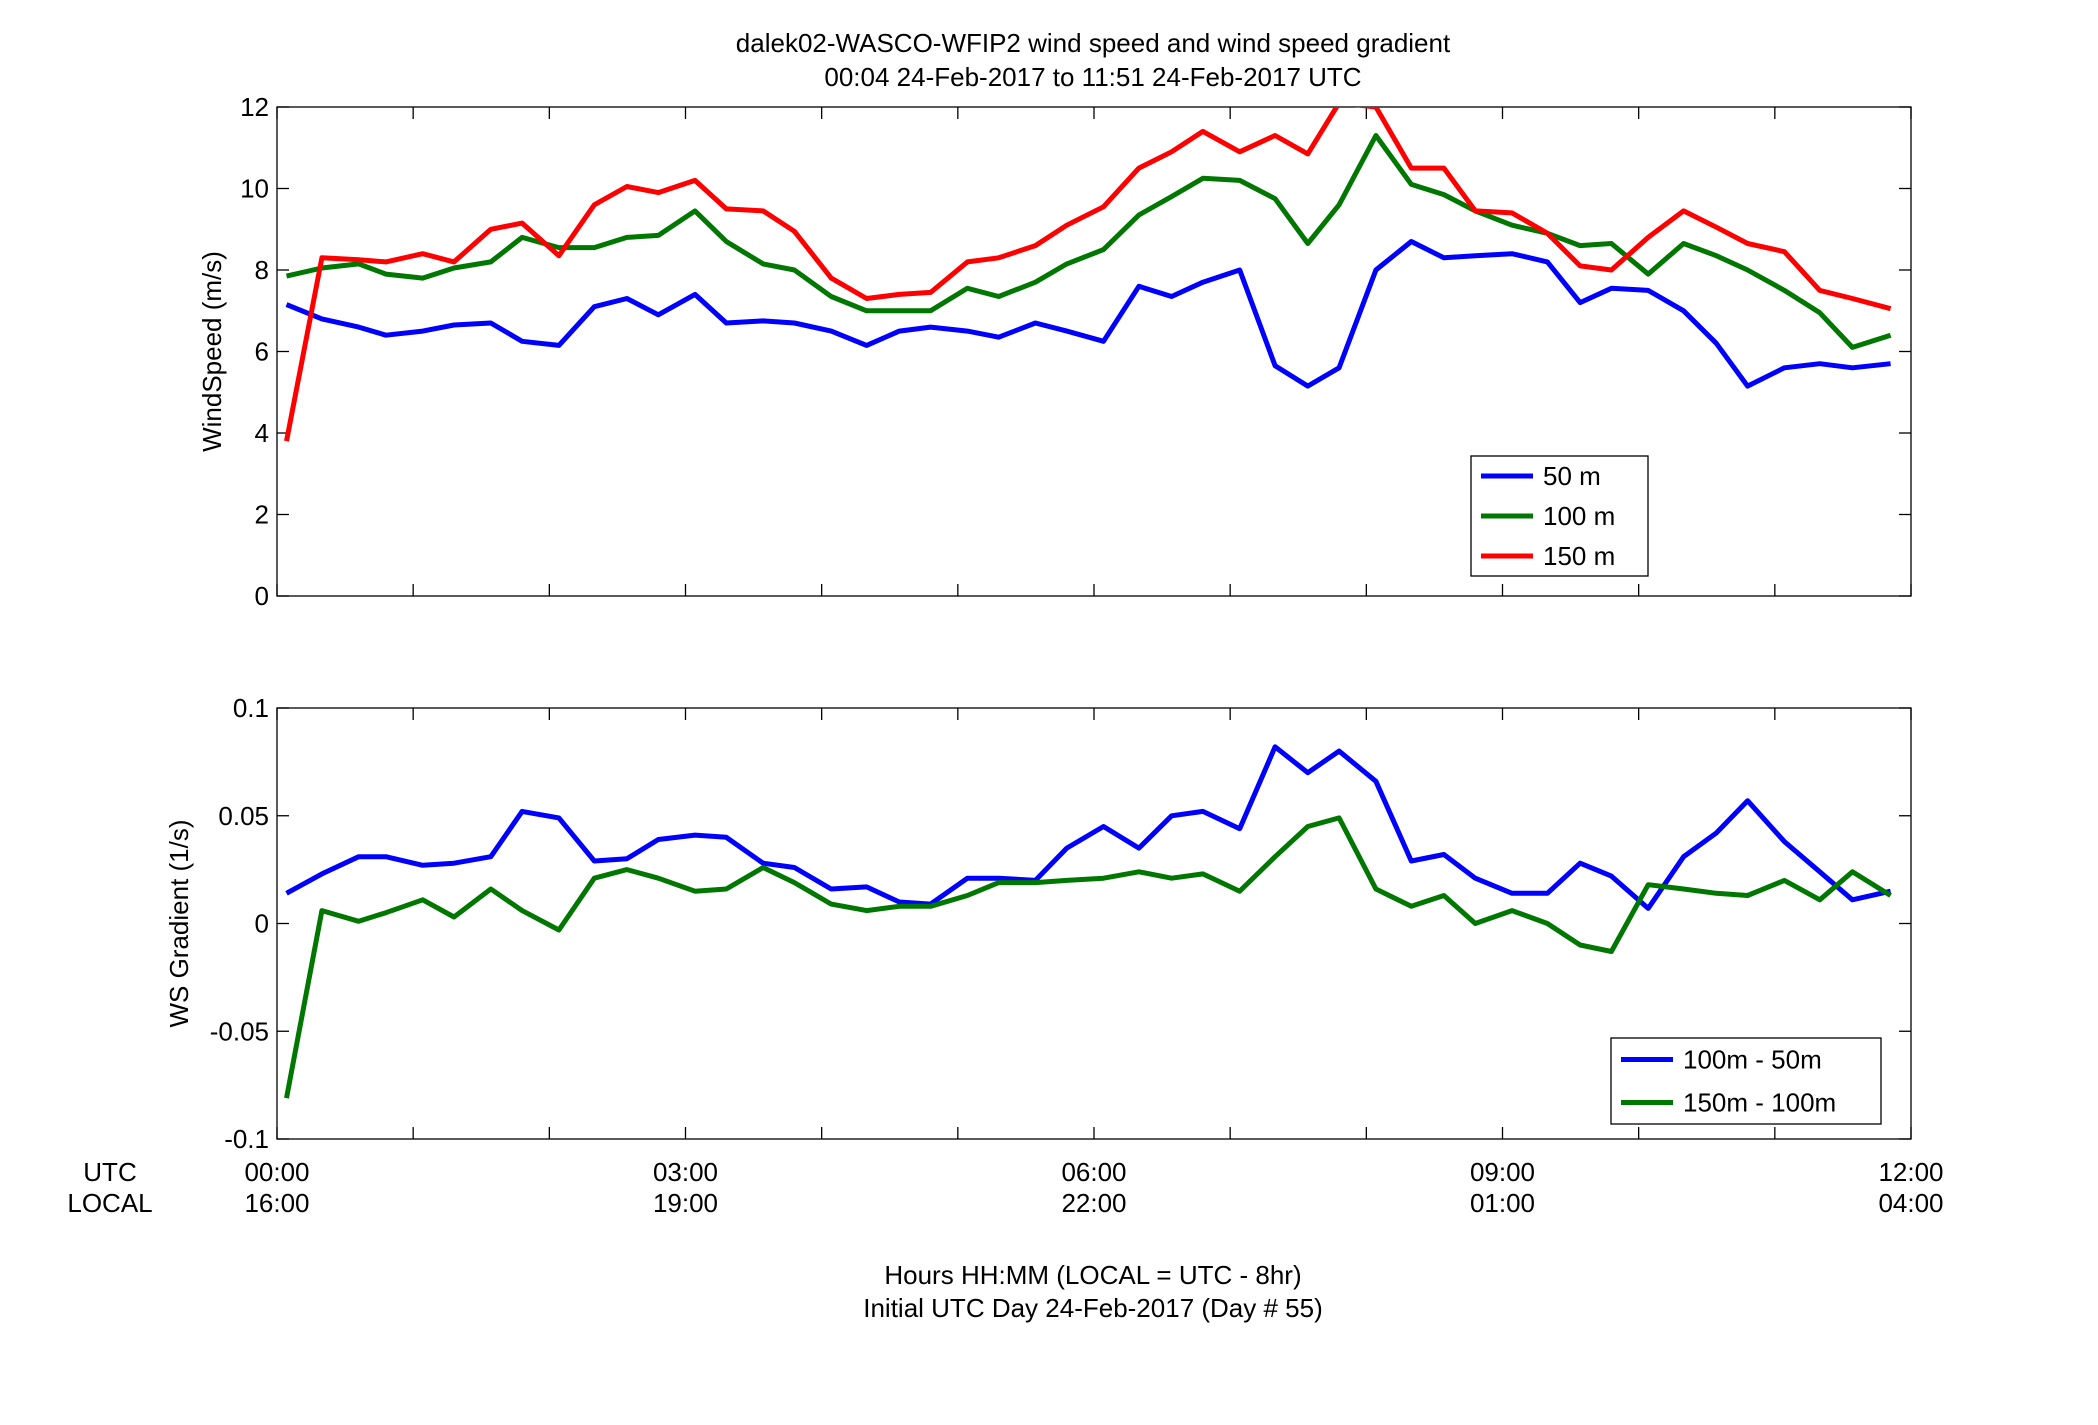 The height and width of the screenshot is (1425, 2098). I want to click on y-tick-label: -0.1, so click(246, 1139).